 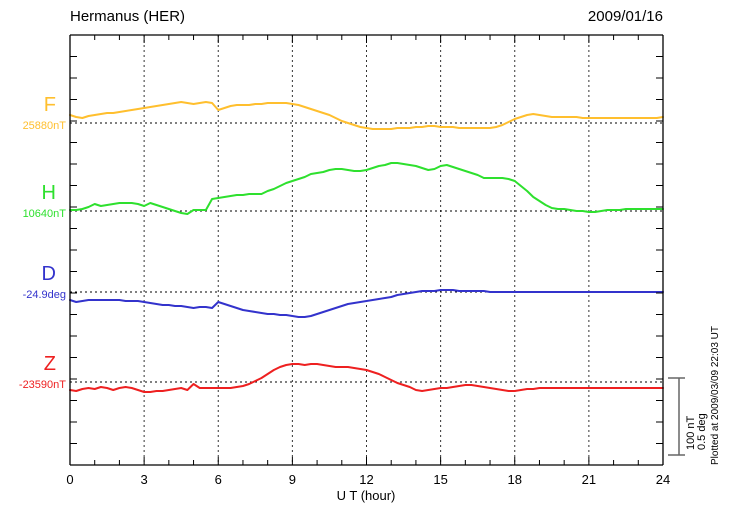 I want to click on scale-bar-label-nt: 100 nT, so click(x=691, y=432).